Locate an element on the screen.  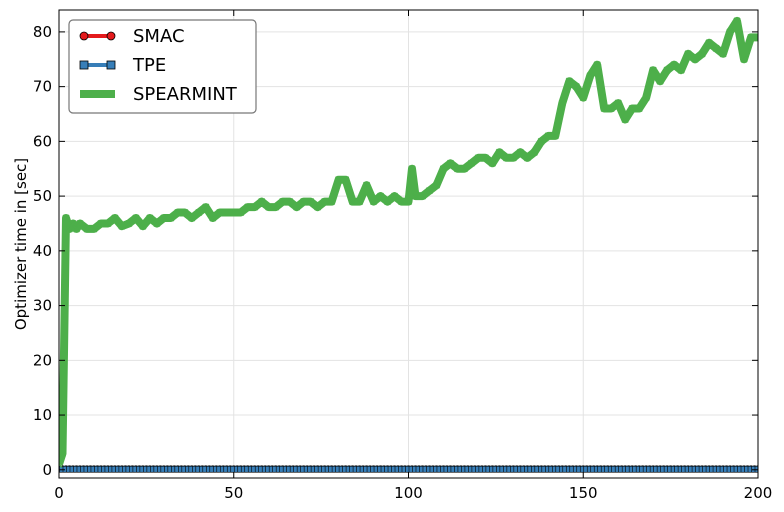
x-tick-label: 150 is located at coordinates (583, 493).